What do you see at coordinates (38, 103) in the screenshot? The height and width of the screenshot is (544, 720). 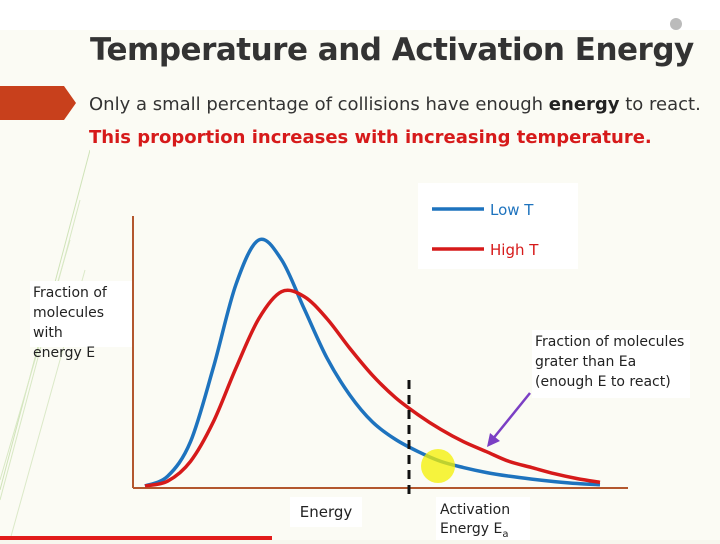 I see `slide-accent-arrow-icon` at bounding box center [38, 103].